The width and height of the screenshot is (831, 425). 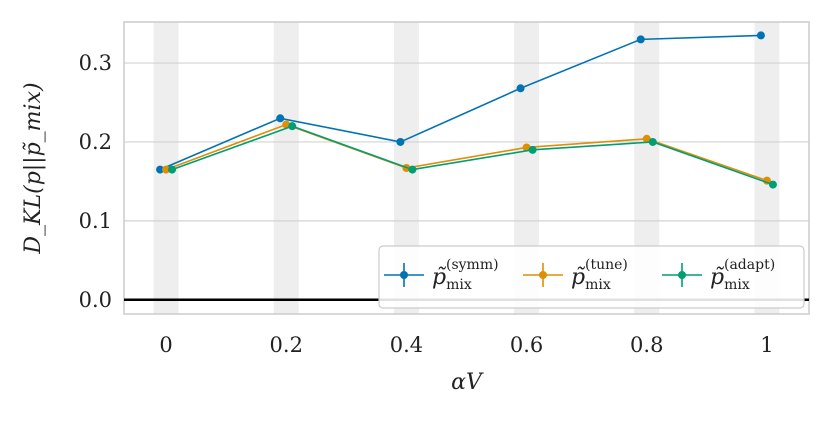 I want to click on legend-label-1: p̃mix(tune), so click(x=599, y=275).